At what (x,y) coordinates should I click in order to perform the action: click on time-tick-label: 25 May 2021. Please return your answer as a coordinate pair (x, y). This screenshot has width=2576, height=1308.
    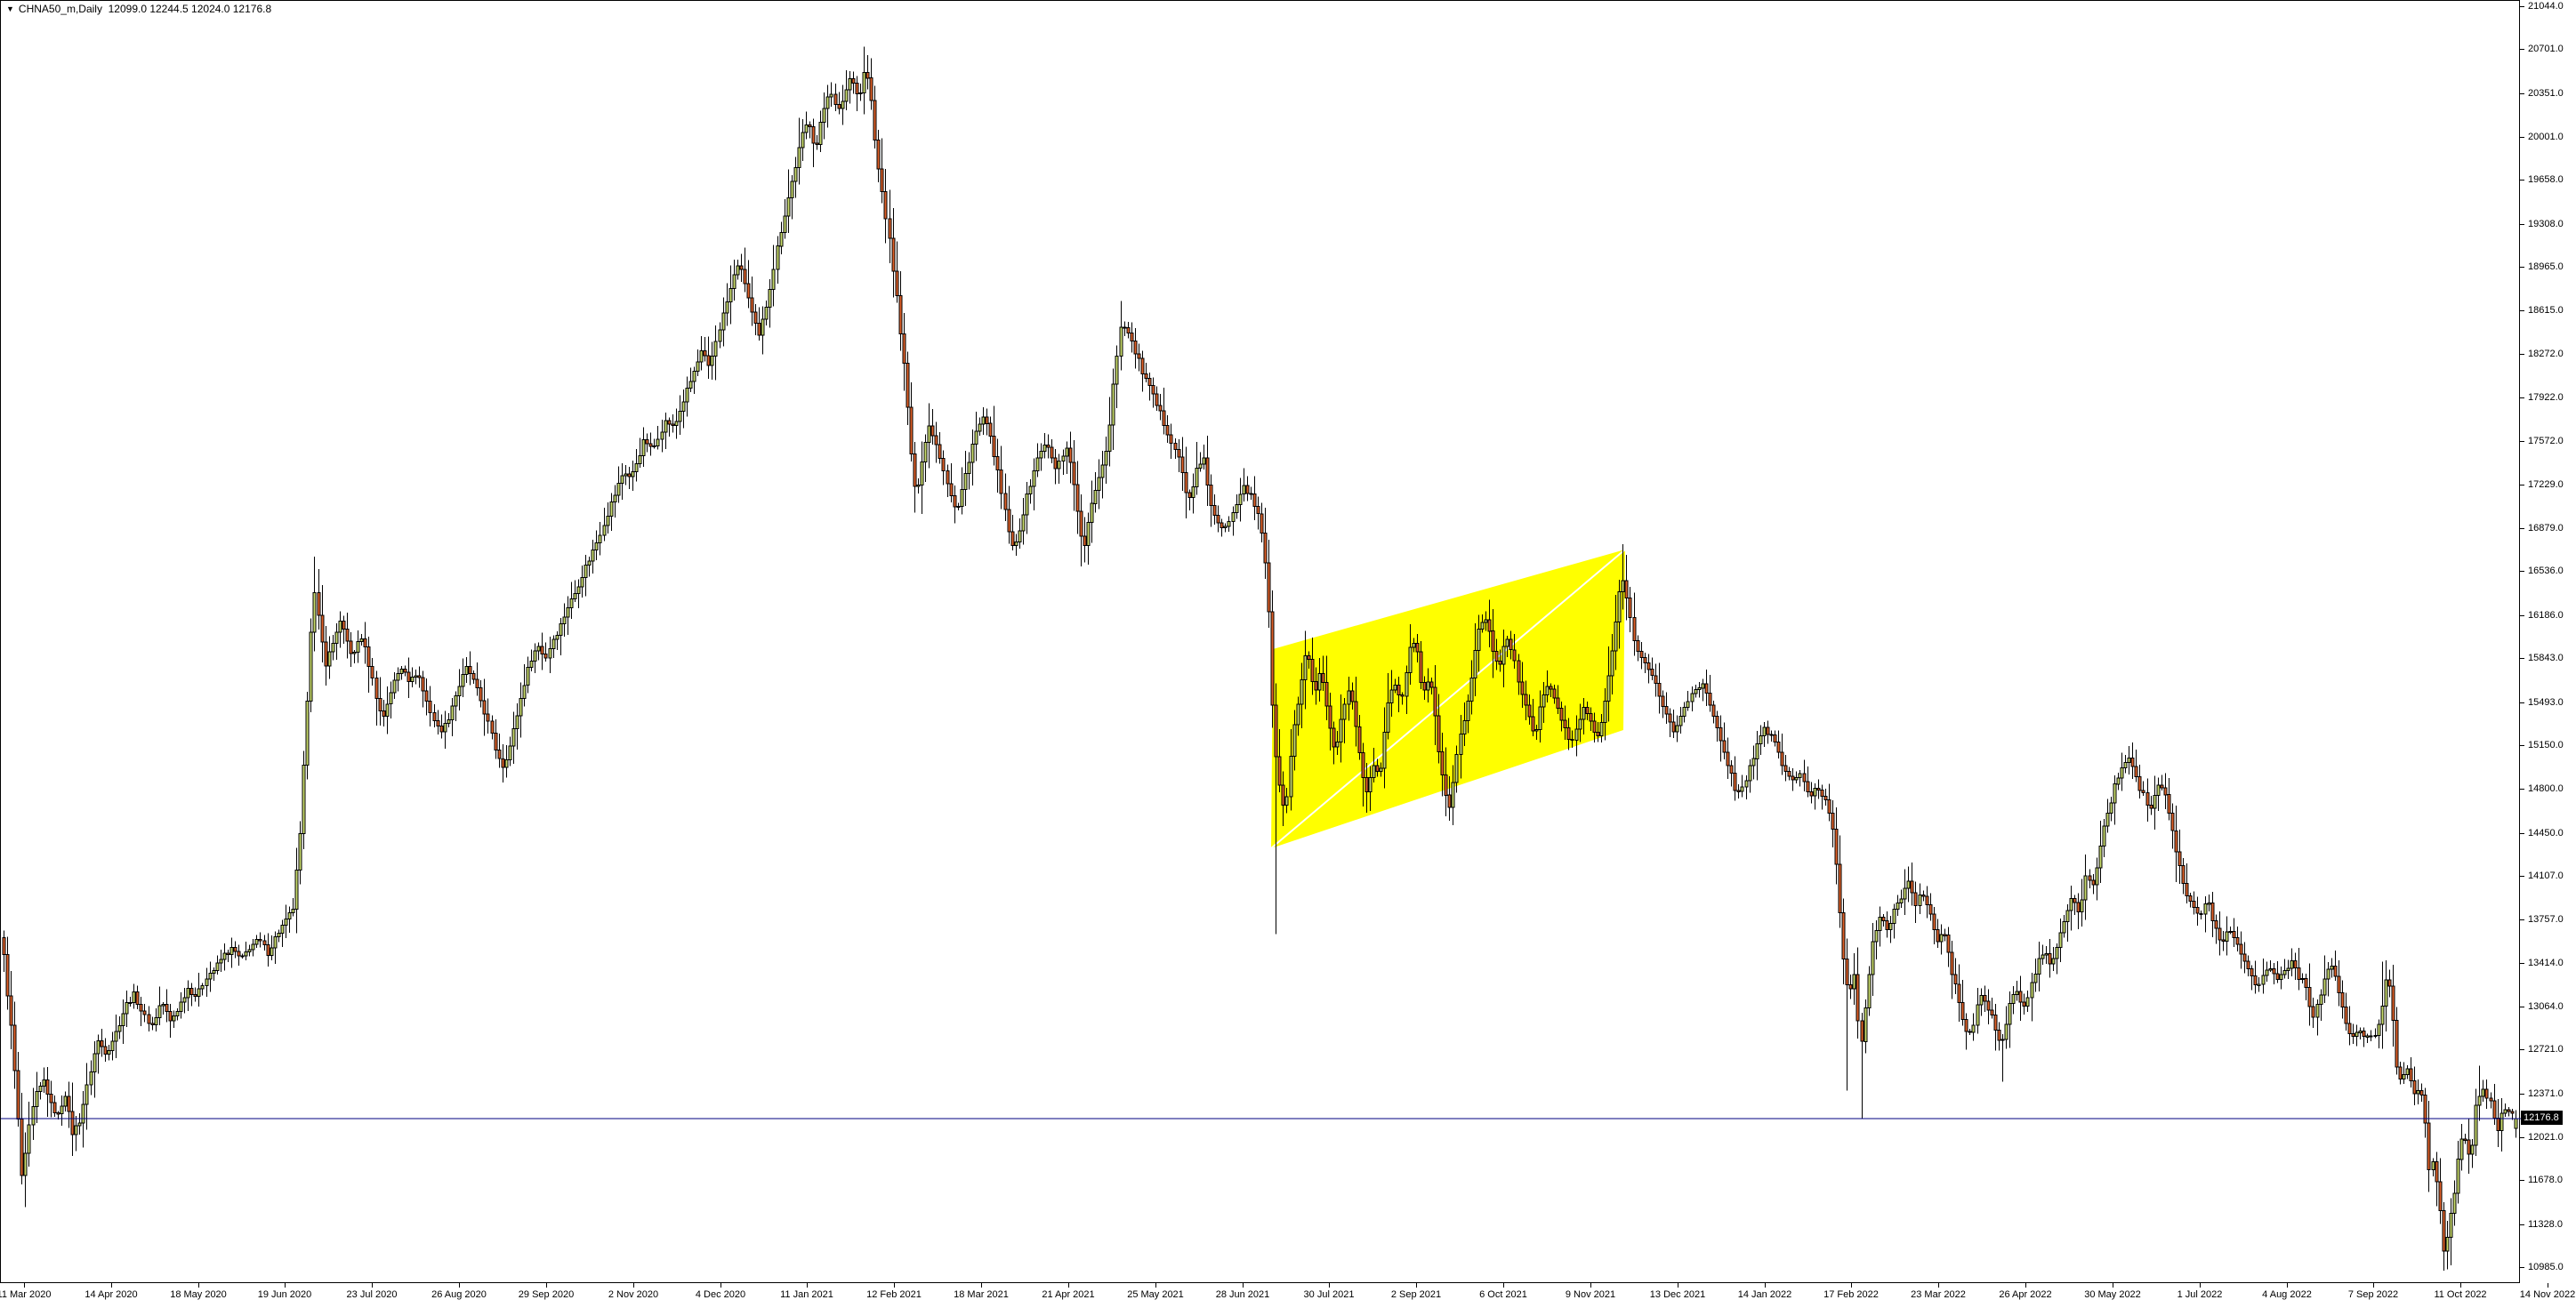
    Looking at the image, I should click on (1155, 1294).